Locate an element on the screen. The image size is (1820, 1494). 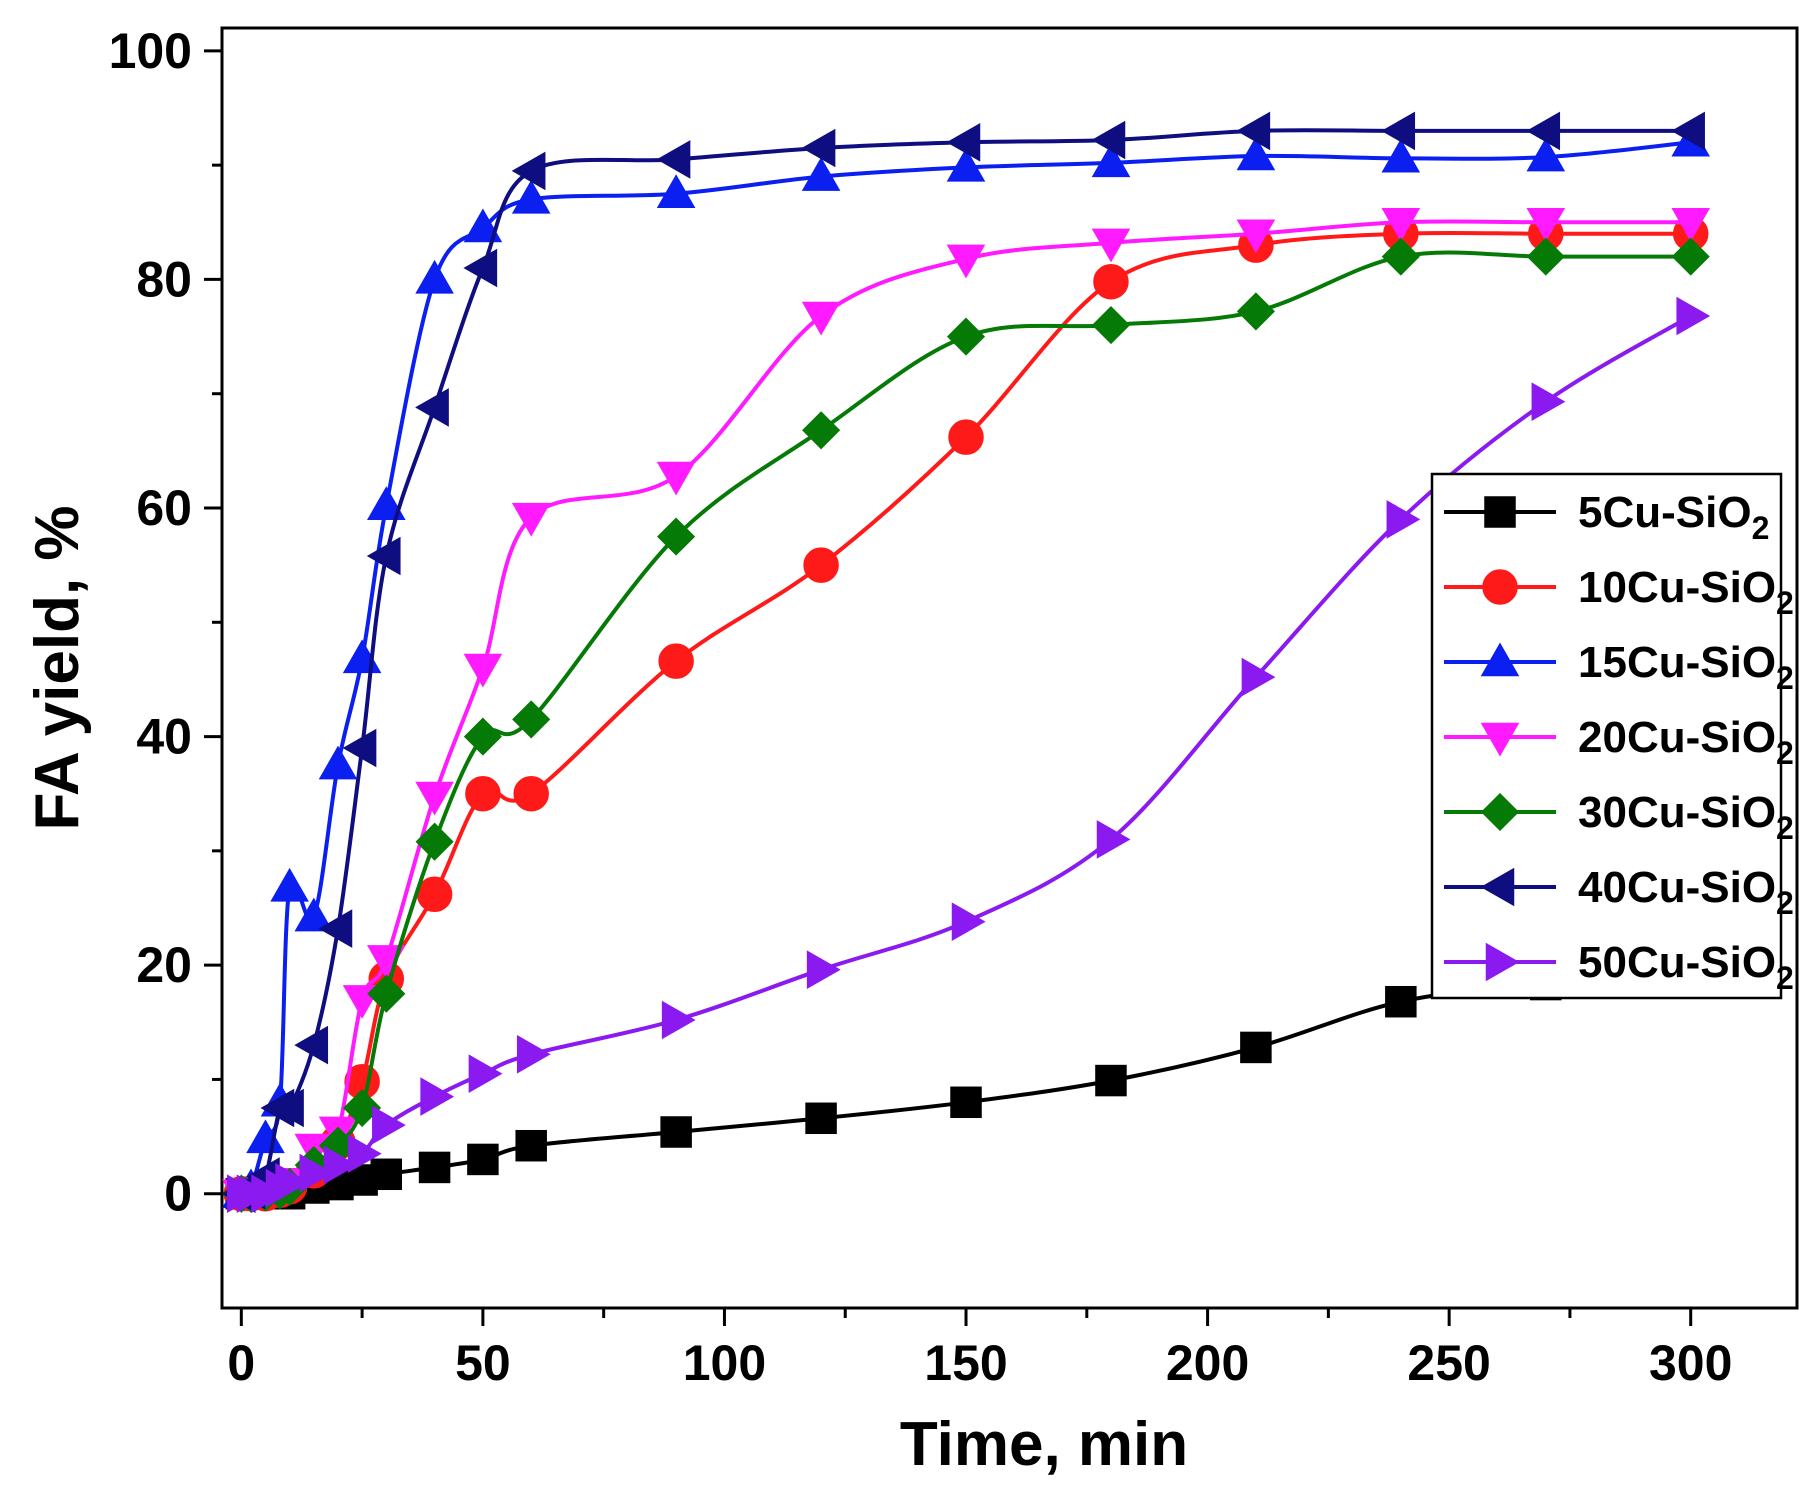
series-5Cu-SiO2 is located at coordinates (966, 1086).